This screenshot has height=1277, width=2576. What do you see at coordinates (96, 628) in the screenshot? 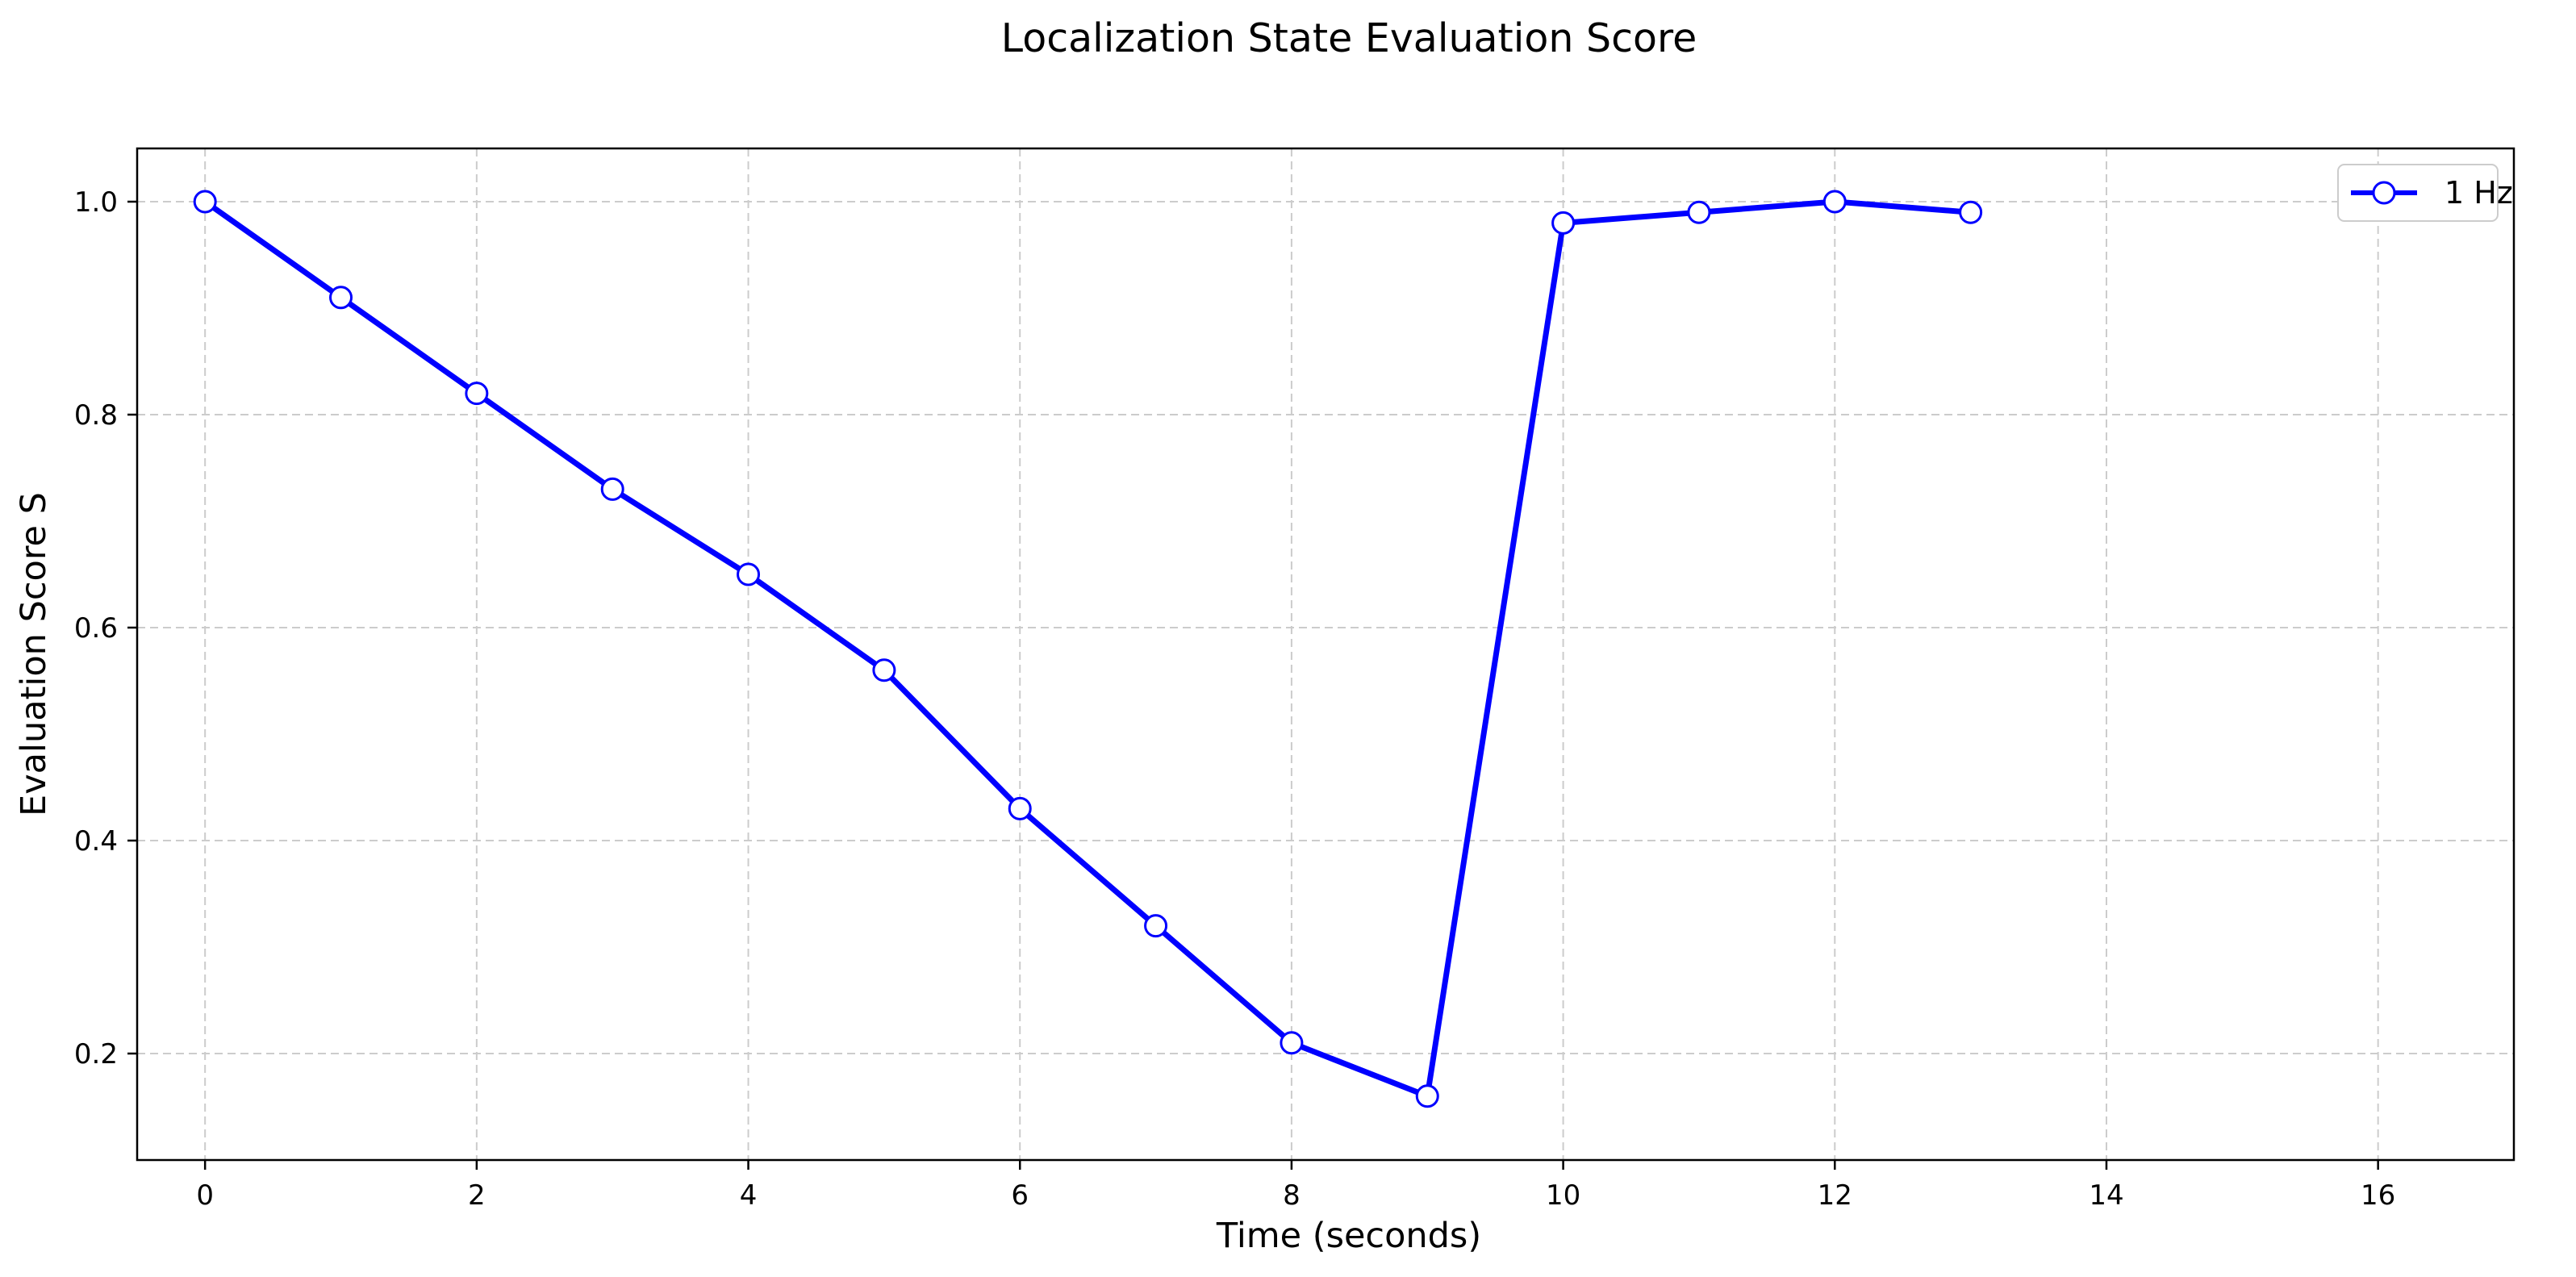
I see `y-tick-label-0.6: 0.6` at bounding box center [96, 628].